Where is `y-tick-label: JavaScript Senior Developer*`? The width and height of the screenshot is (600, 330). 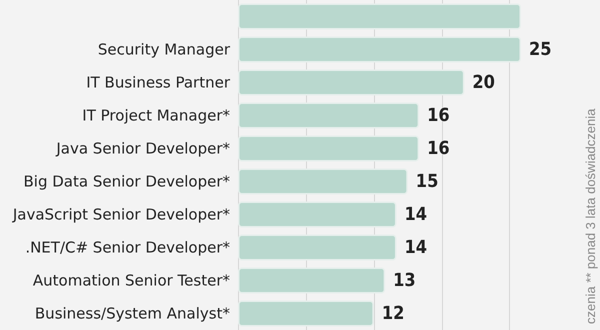
y-tick-label: JavaScript Senior Developer* is located at coordinates (121, 215).